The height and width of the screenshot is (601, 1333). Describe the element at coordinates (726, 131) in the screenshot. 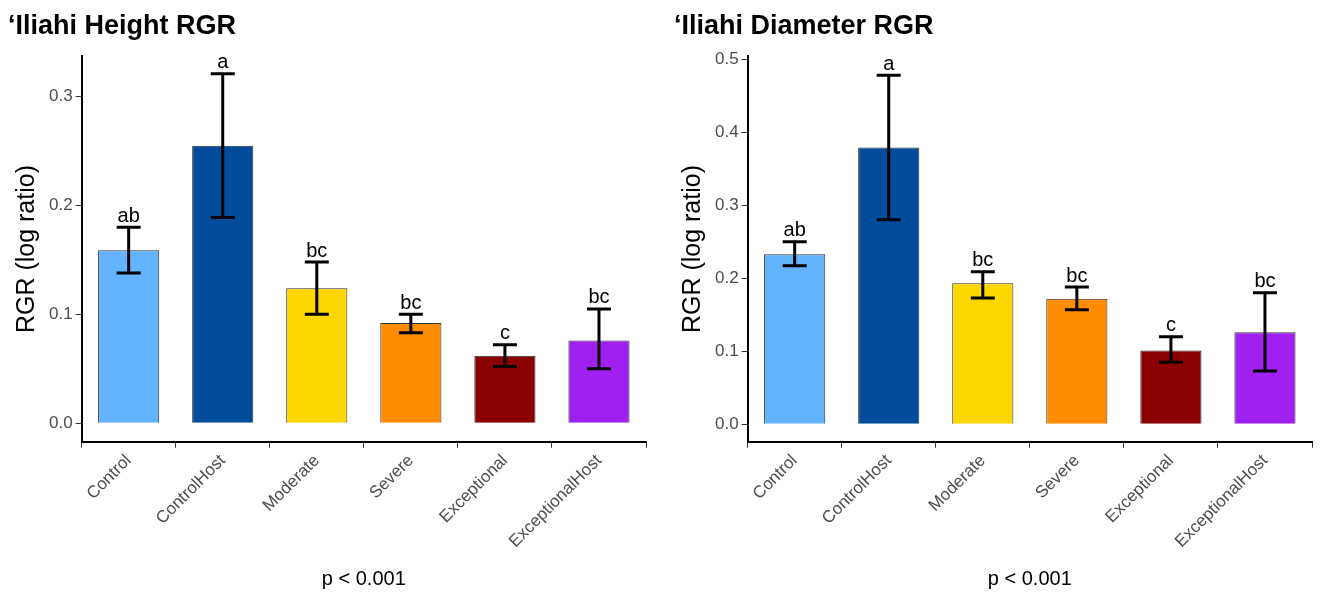

I see `y-tick-label: 0.4` at that location.